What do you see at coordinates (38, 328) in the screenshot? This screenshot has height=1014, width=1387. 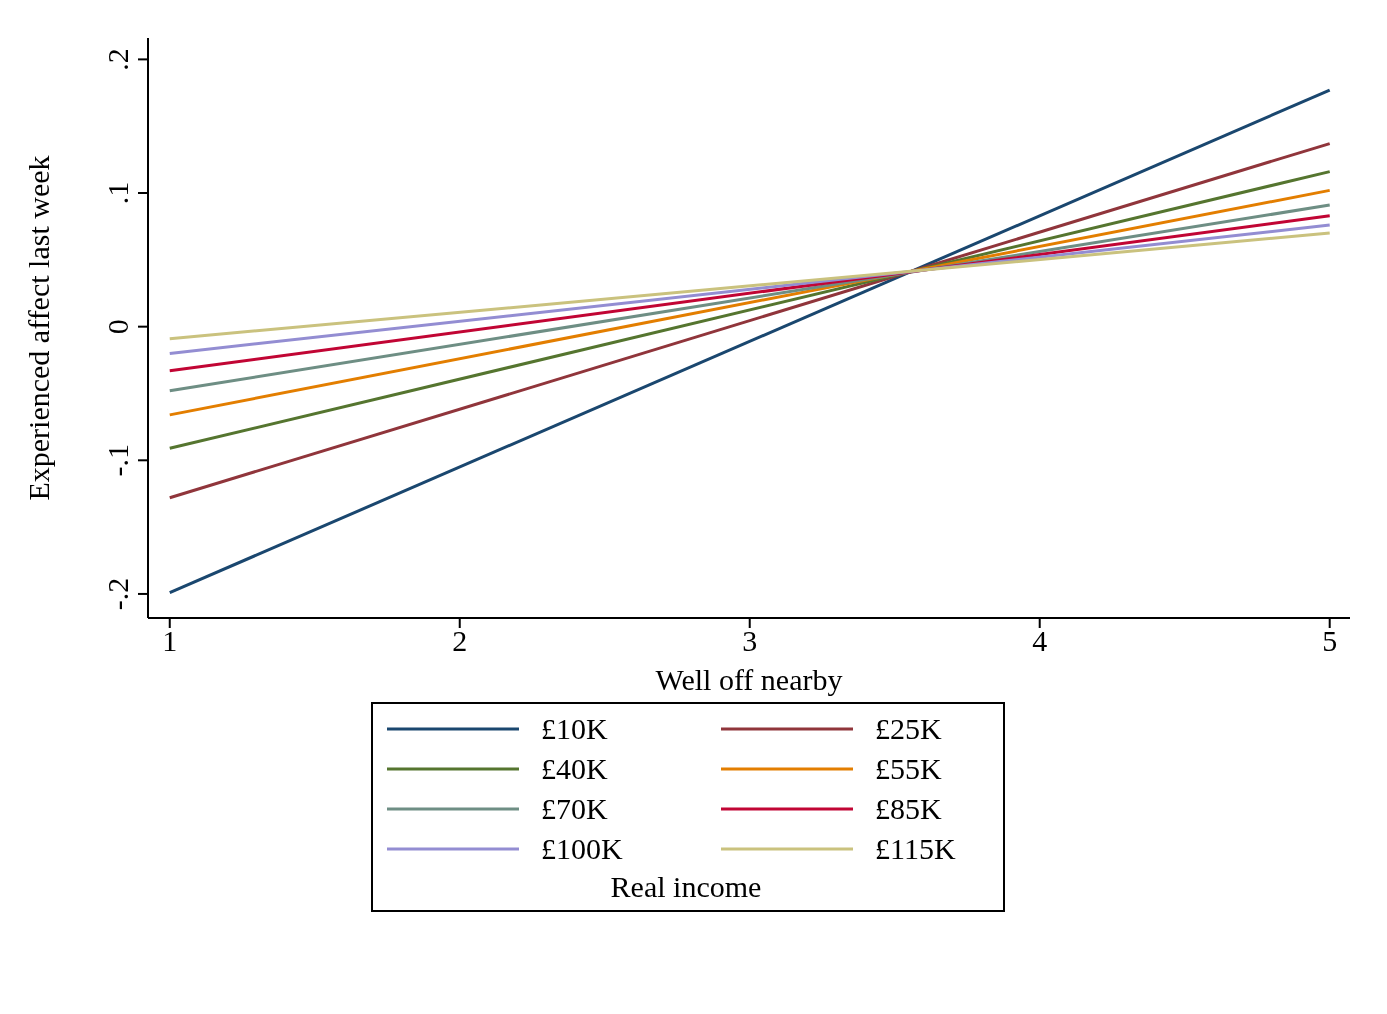 I see `y-axis-title: Experienced affect last week` at bounding box center [38, 328].